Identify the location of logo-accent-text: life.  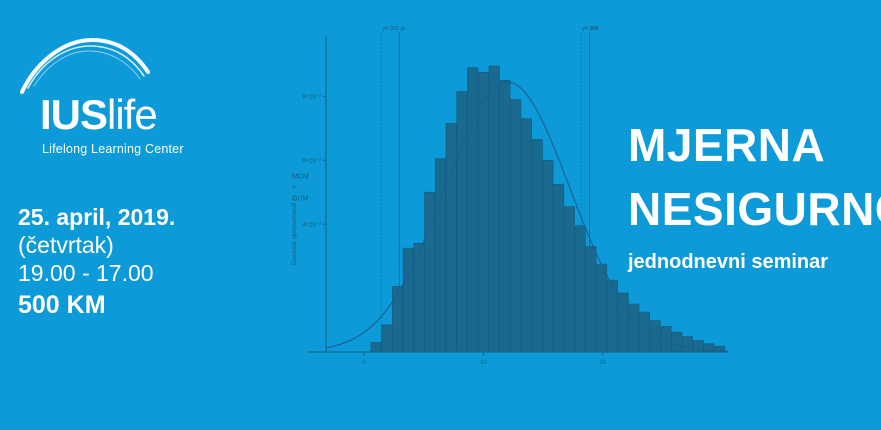
(132, 114).